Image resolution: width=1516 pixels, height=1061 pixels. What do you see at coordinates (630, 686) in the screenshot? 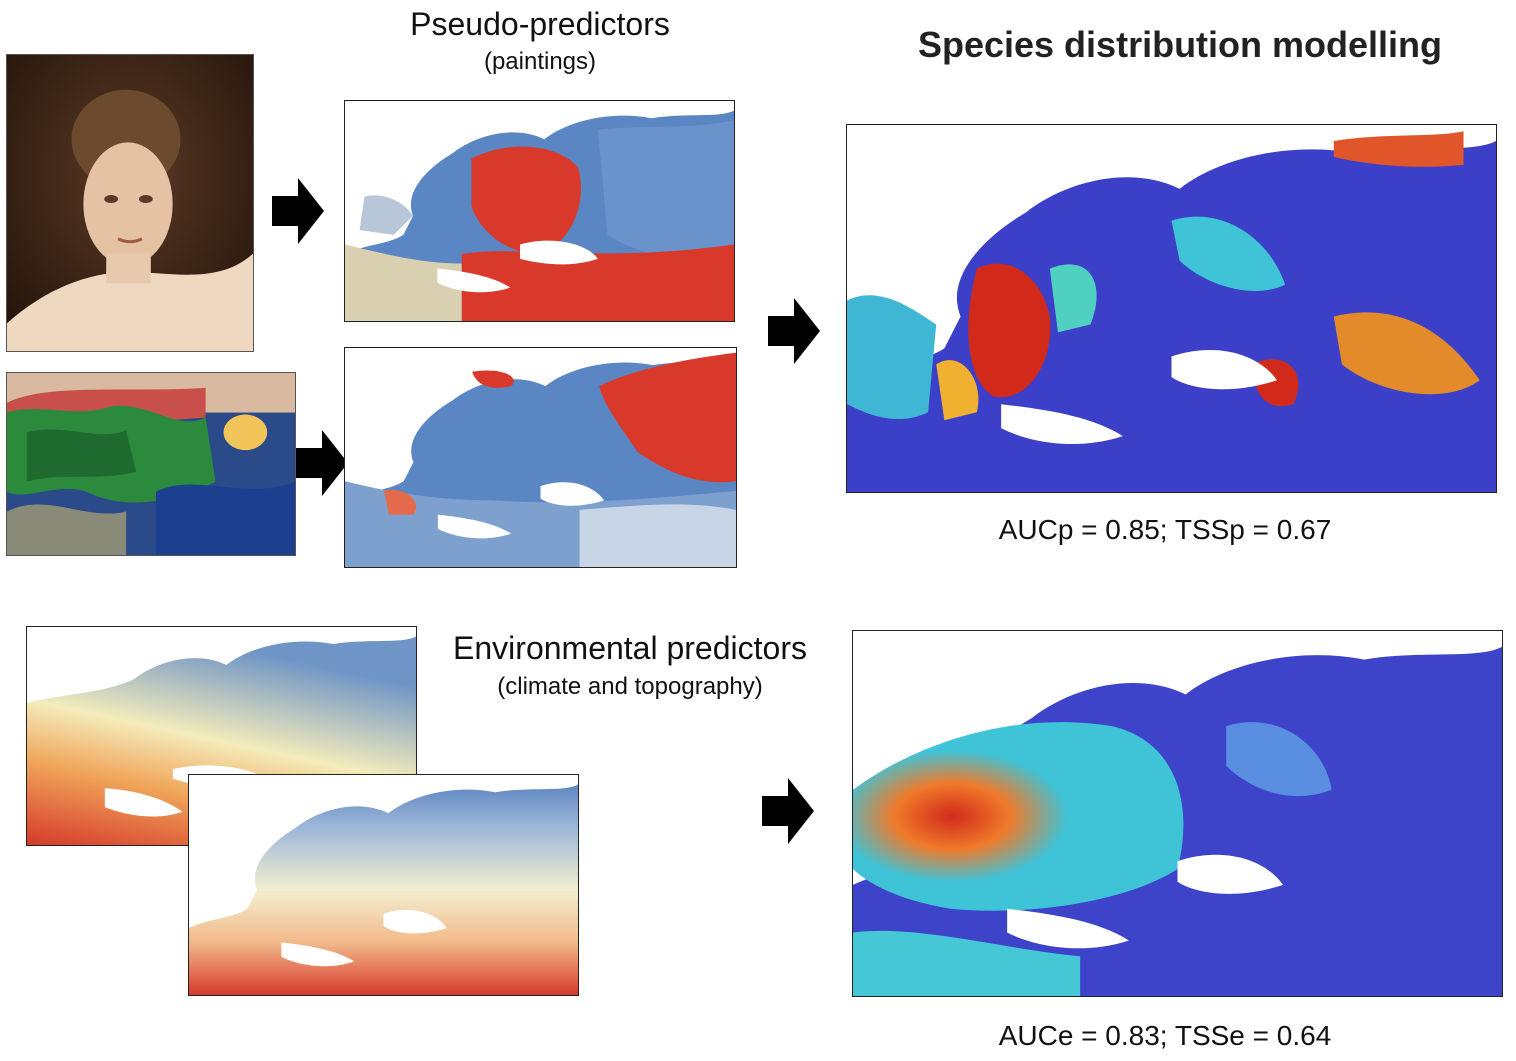
I see `environmental-predictors-subtitle: (climate and topography)` at bounding box center [630, 686].